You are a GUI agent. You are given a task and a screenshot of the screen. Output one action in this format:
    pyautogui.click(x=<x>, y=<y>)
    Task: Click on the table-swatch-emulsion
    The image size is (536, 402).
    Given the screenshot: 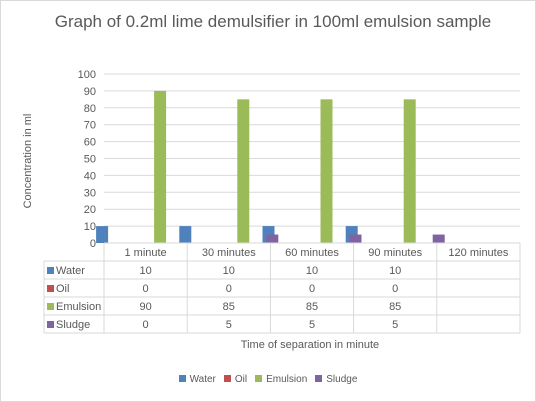 What is the action you would take?
    pyautogui.click(x=50, y=306)
    